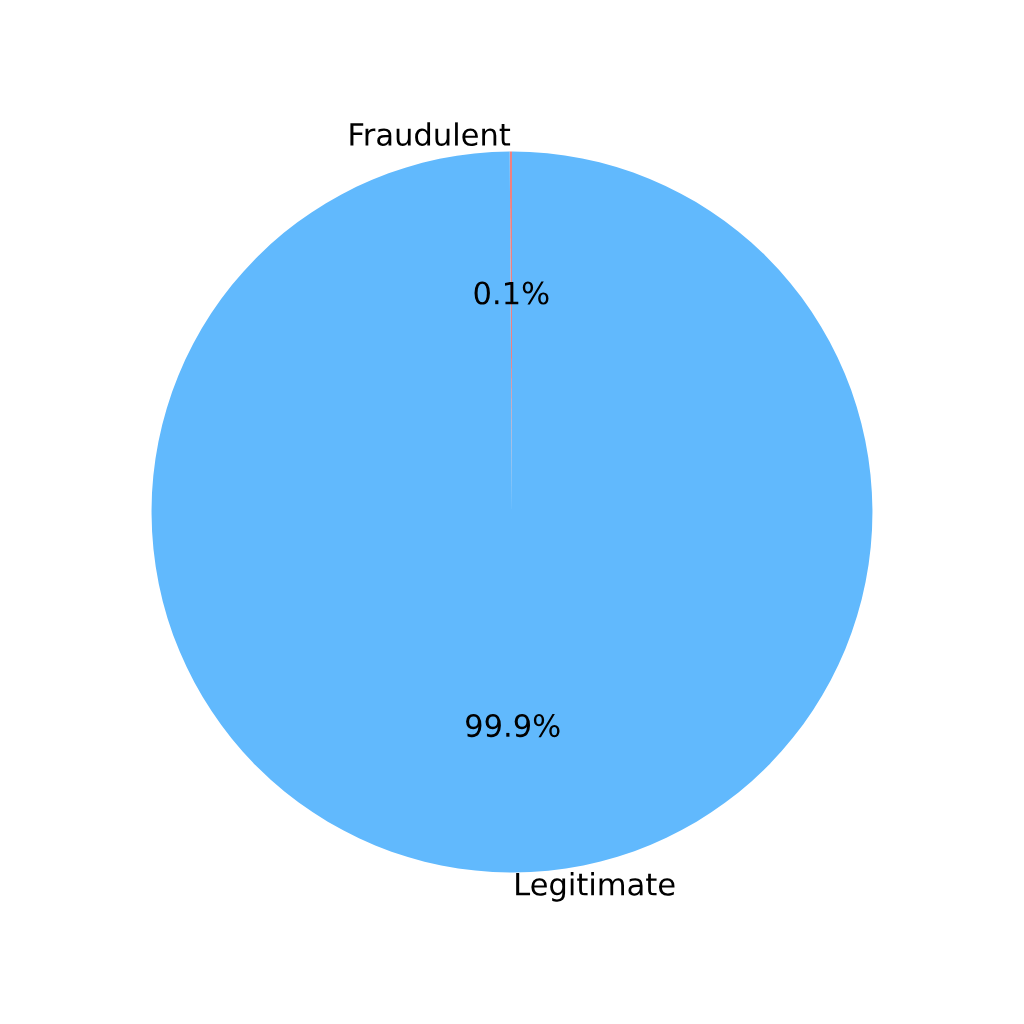  I want to click on slice-label: Legitimate, so click(595, 887).